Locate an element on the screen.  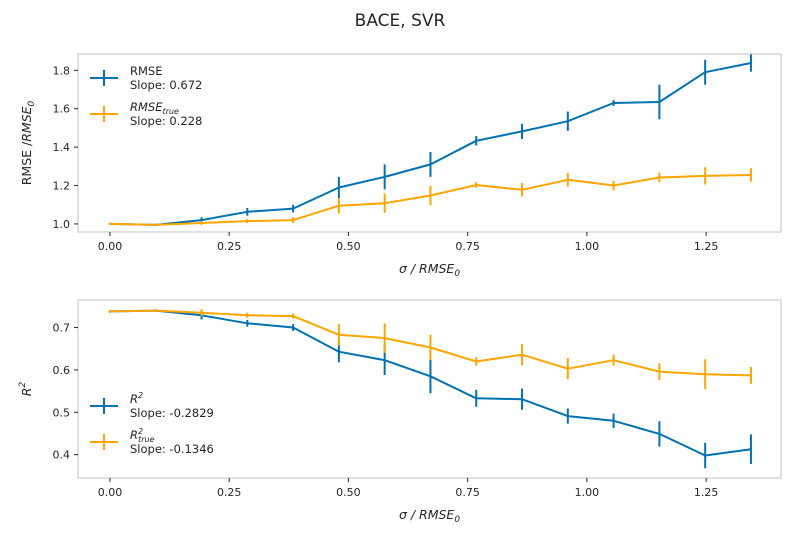
y-tick-label: 1.0 is located at coordinates (62, 224).